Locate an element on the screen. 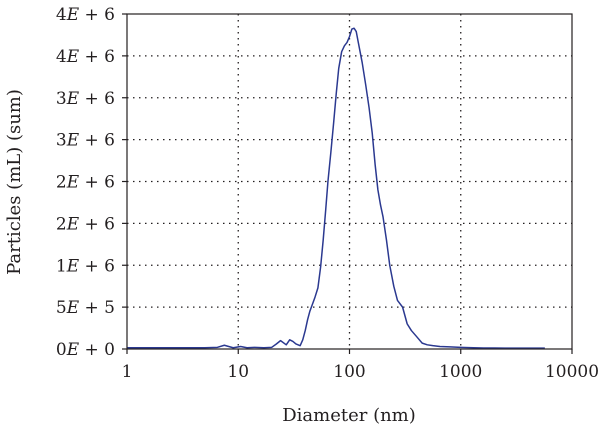 Image resolution: width=600 pixels, height=434 pixels. x-tick-label: 10000 is located at coordinates (572, 372).